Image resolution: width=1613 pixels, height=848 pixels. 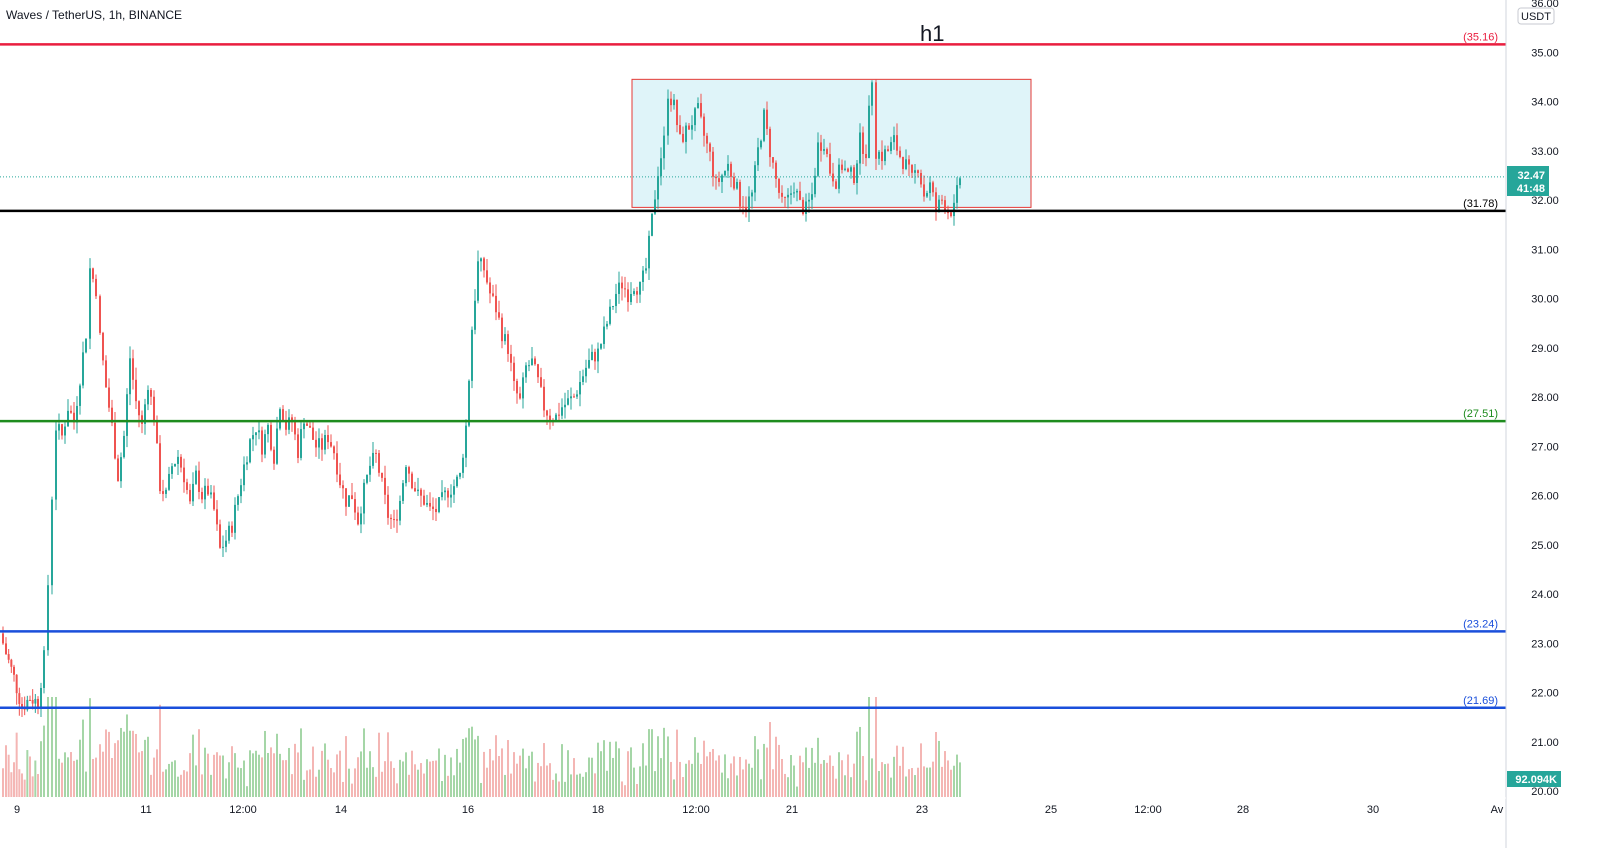 What do you see at coordinates (1545, 152) in the screenshot?
I see `price-tick-label: 33.00` at bounding box center [1545, 152].